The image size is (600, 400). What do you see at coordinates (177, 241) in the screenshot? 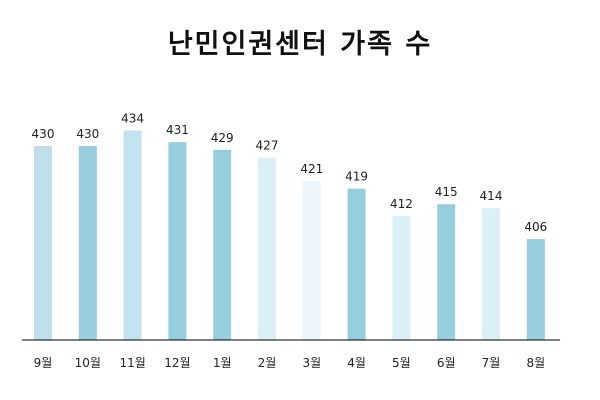
I see `bar-12월` at bounding box center [177, 241].